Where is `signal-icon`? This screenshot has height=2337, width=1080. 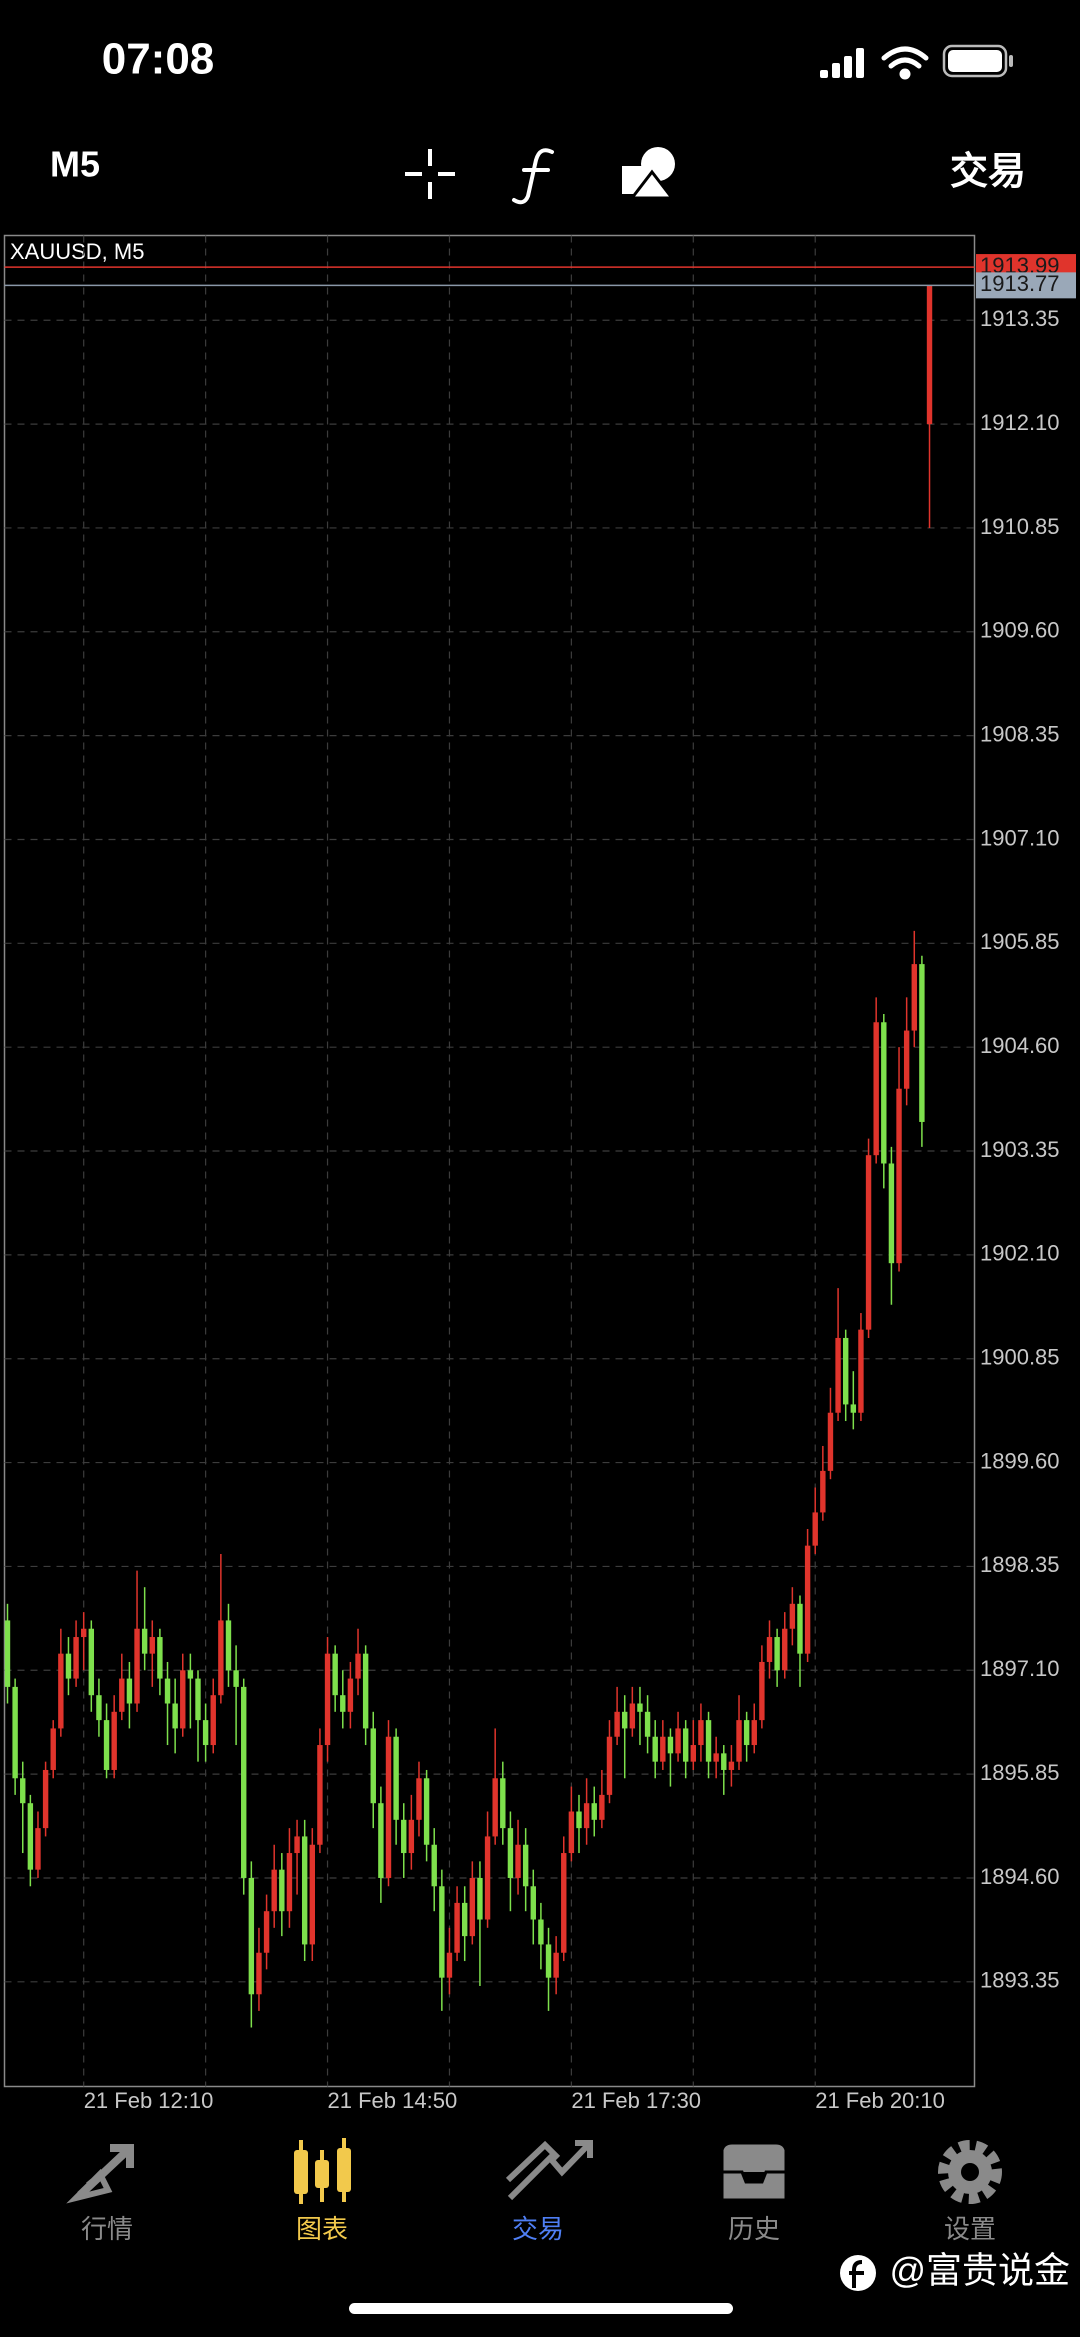
signal-icon is located at coordinates (842, 63).